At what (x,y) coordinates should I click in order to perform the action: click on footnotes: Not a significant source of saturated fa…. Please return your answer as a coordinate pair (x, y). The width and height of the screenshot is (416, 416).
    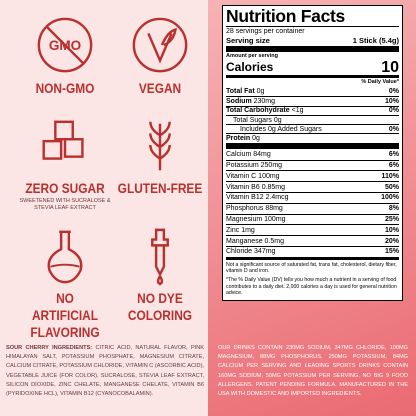
    Looking at the image, I should click on (312, 276).